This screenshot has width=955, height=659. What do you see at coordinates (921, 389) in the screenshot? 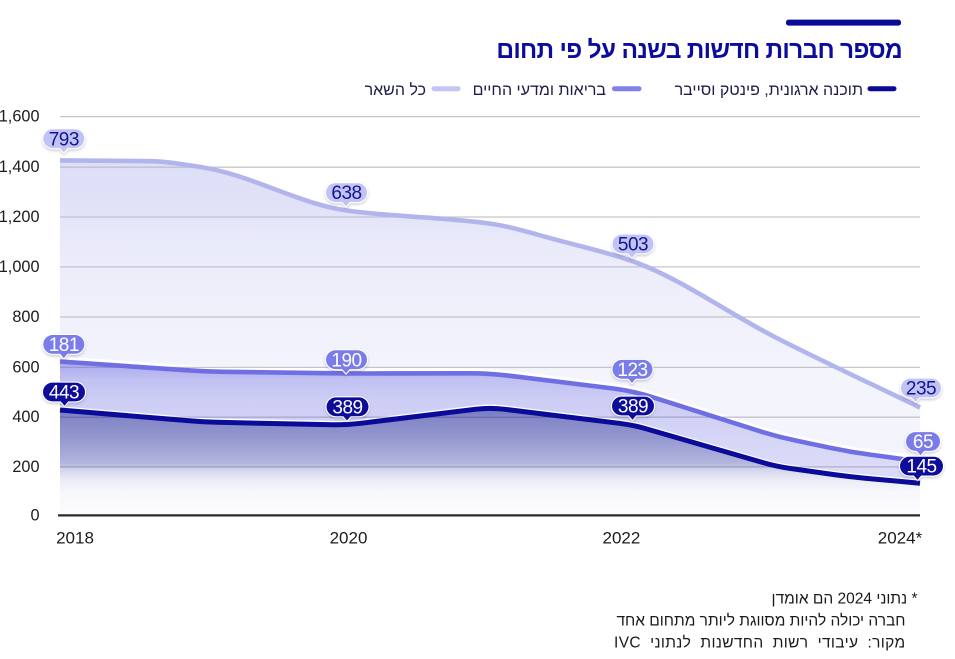
I see `svg-text: 235` at bounding box center [921, 389].